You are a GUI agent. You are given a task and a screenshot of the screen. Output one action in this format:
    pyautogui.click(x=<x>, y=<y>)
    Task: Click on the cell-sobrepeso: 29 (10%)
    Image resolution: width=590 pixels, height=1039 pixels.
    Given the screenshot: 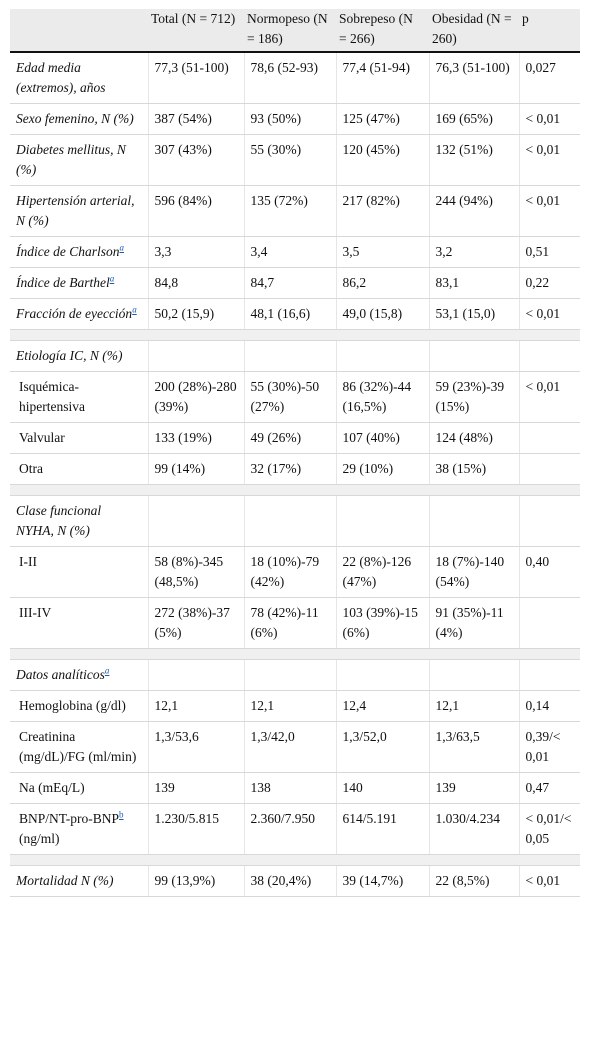 What is the action you would take?
    pyautogui.click(x=382, y=469)
    